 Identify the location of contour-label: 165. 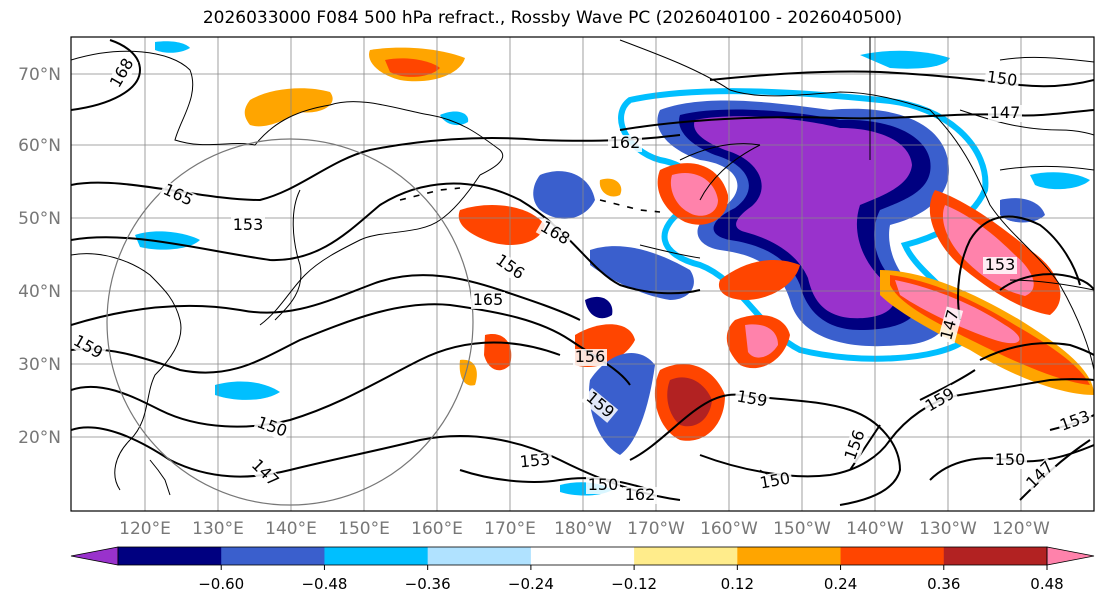
(488, 299).